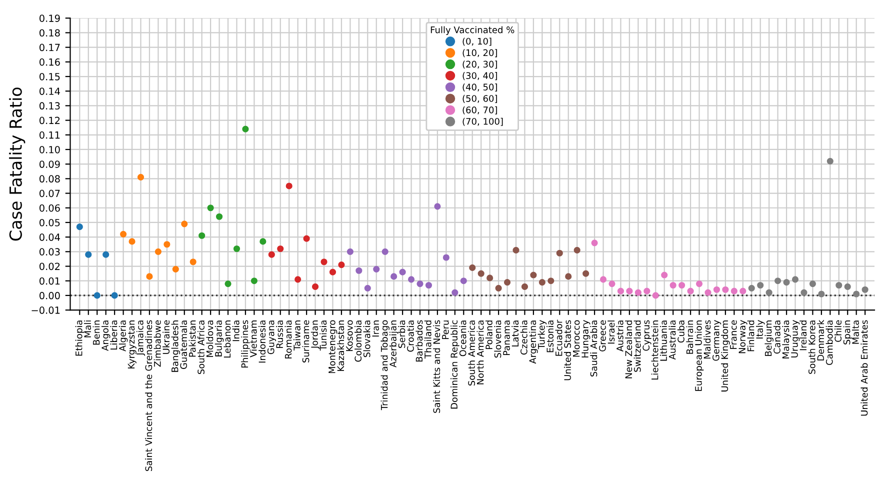  What do you see at coordinates (482, 122) in the screenshot?
I see `legend-label: (70, 100]` at bounding box center [482, 122].